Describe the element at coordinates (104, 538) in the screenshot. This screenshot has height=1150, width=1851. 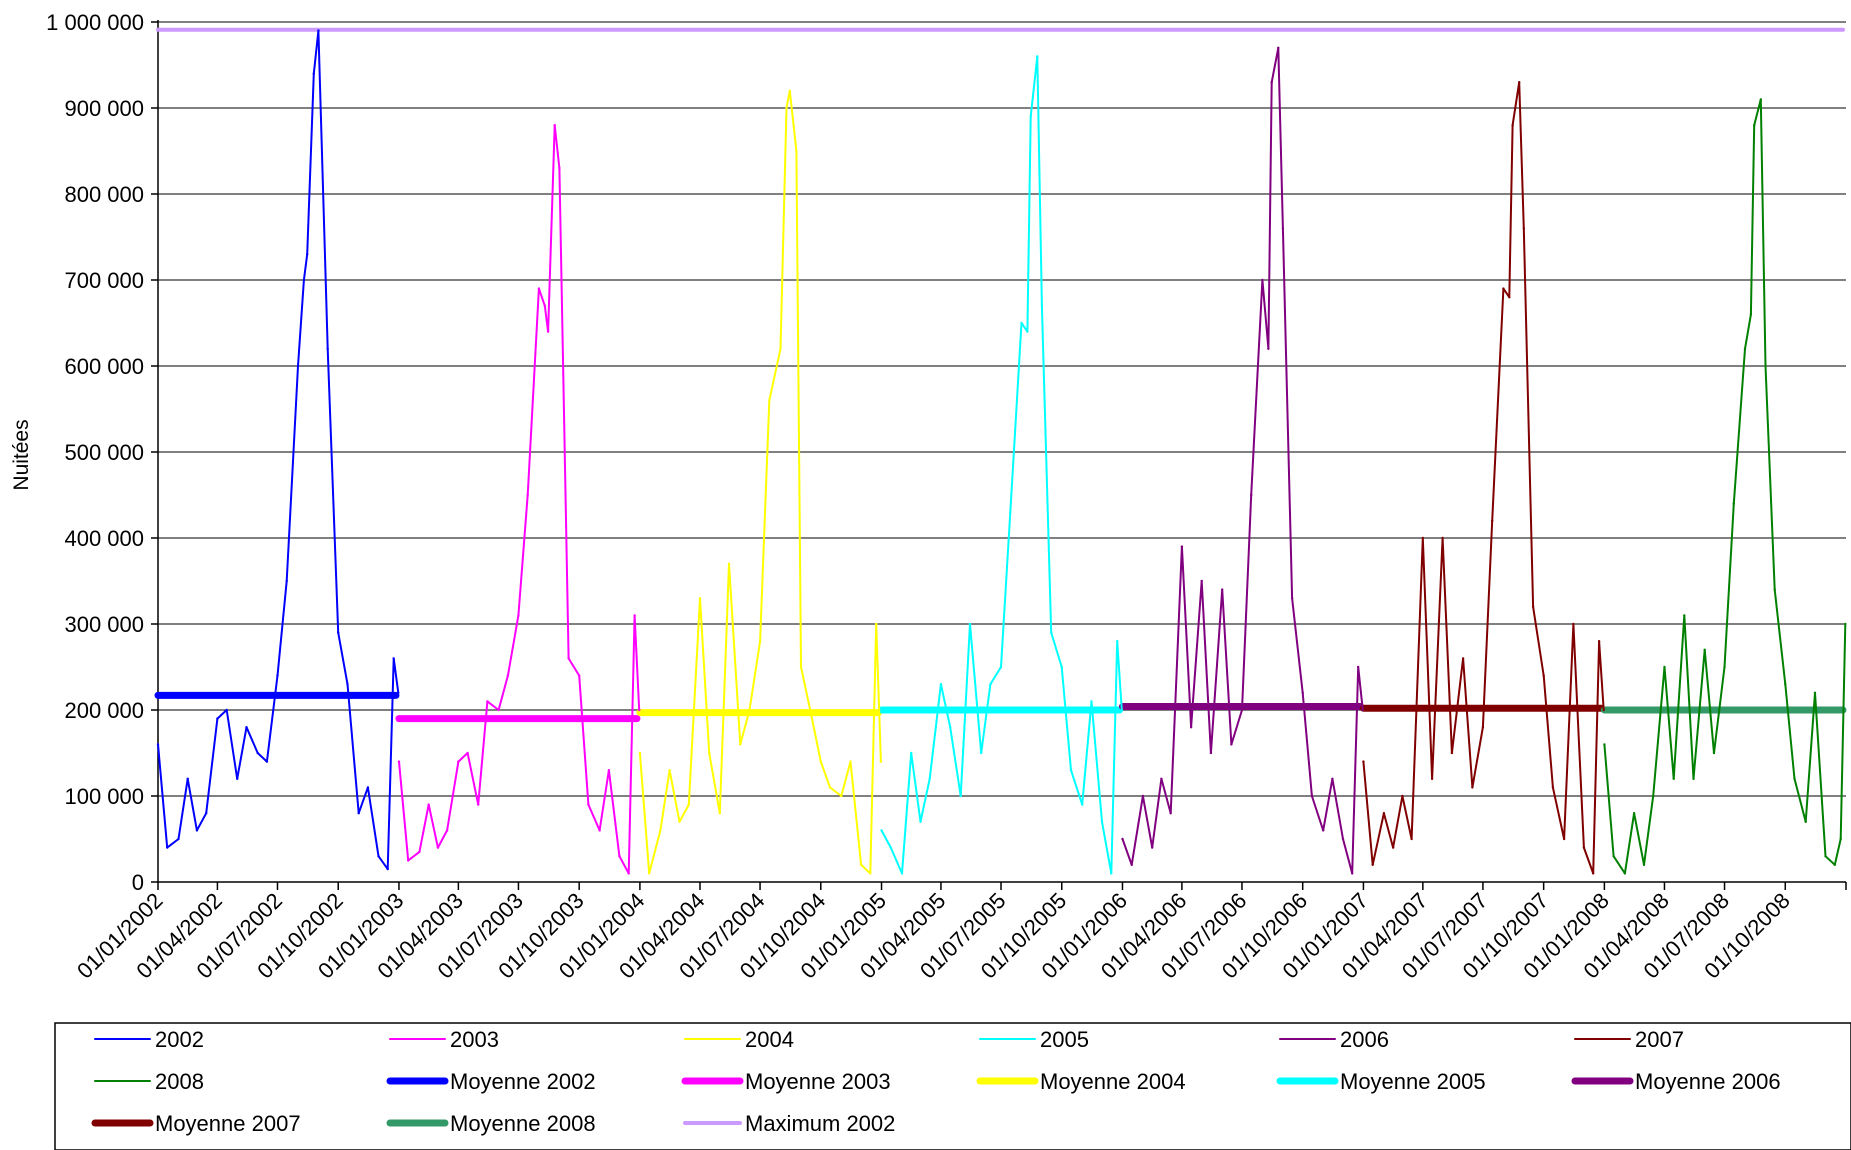
I see `y-tick-label: 400 000` at that location.